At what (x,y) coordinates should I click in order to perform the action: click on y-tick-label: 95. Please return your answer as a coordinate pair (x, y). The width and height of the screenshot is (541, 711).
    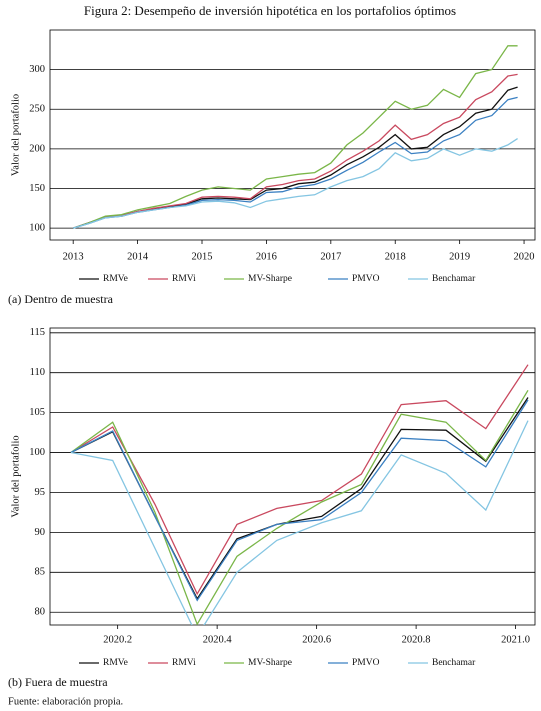
    Looking at the image, I should click on (40, 492).